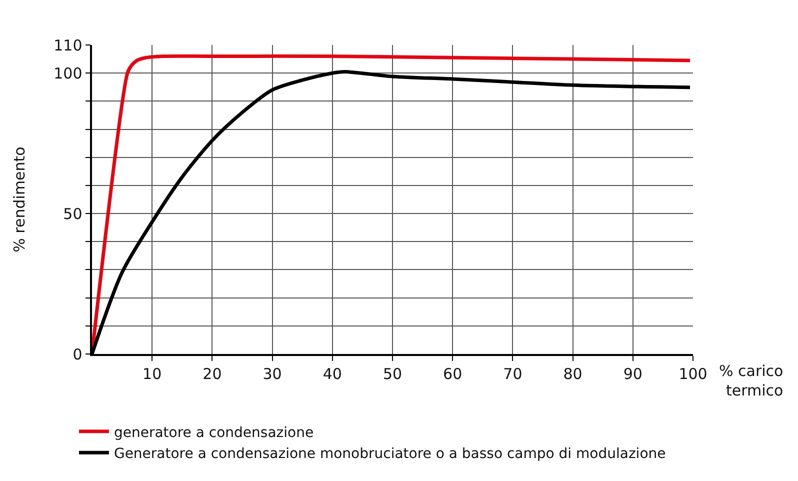 The image size is (798, 481). I want to click on y-tick-label: 50, so click(72, 213).